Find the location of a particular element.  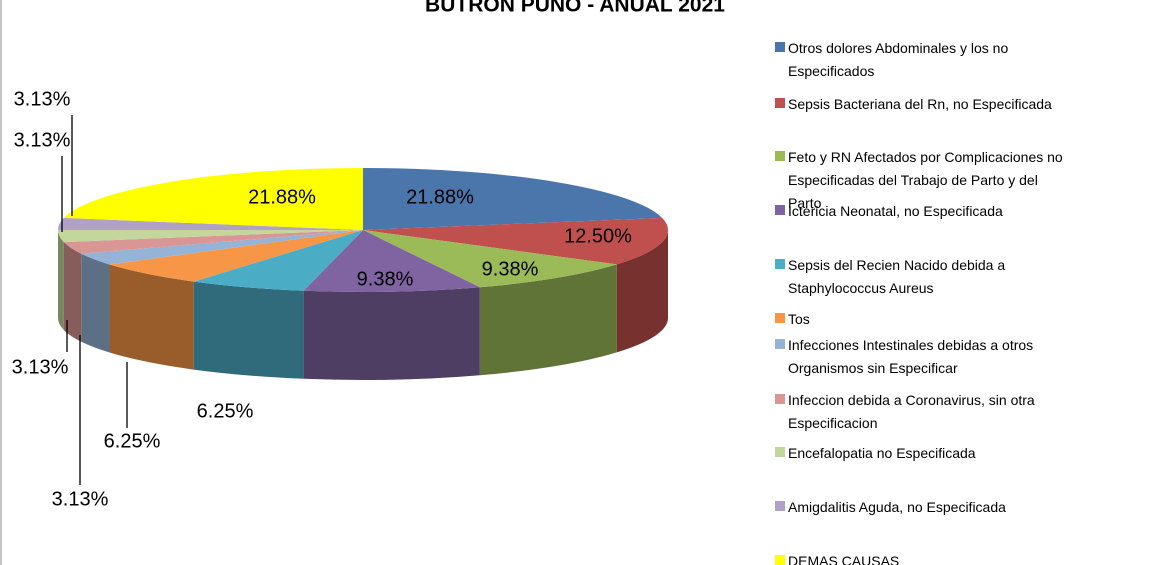

legend-label: Ictericia Neonatal, no Especificada is located at coordinates (895, 211).